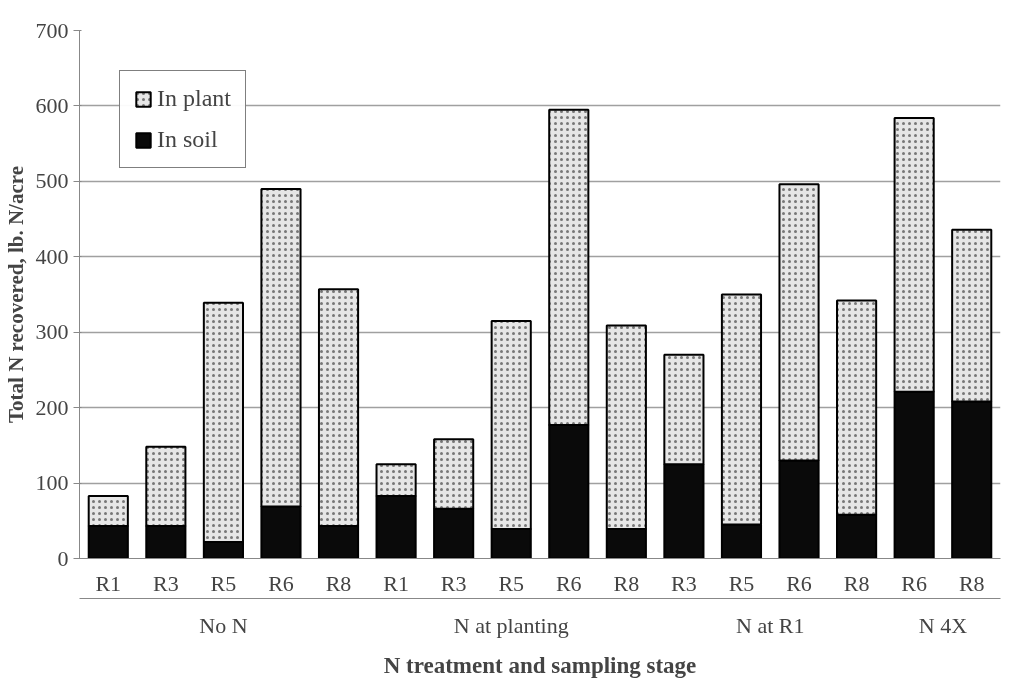  Describe the element at coordinates (52, 105) in the screenshot. I see `y-tick-label: 600` at that location.